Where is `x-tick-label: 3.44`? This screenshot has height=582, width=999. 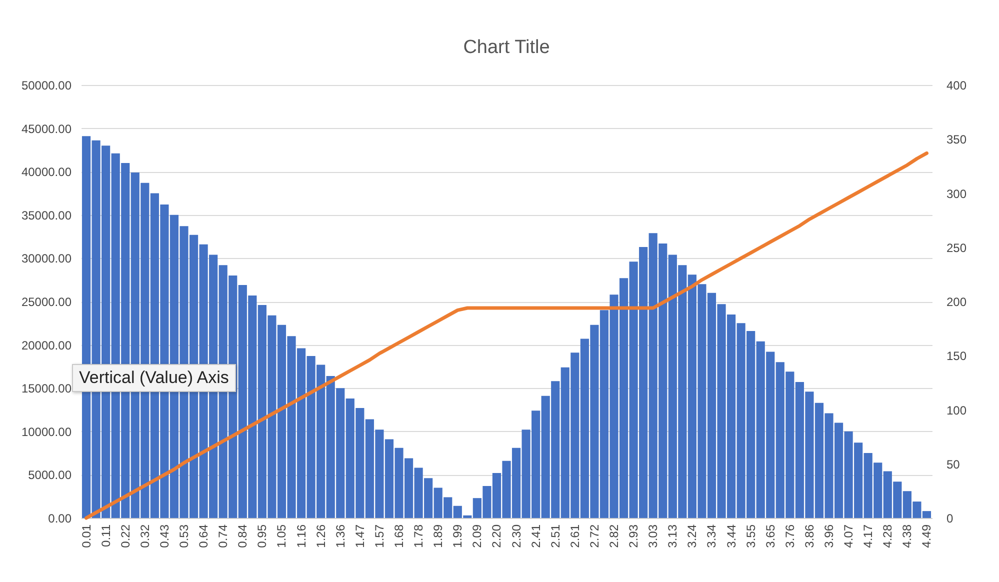
x-tick-label: 3.44 is located at coordinates (731, 536).